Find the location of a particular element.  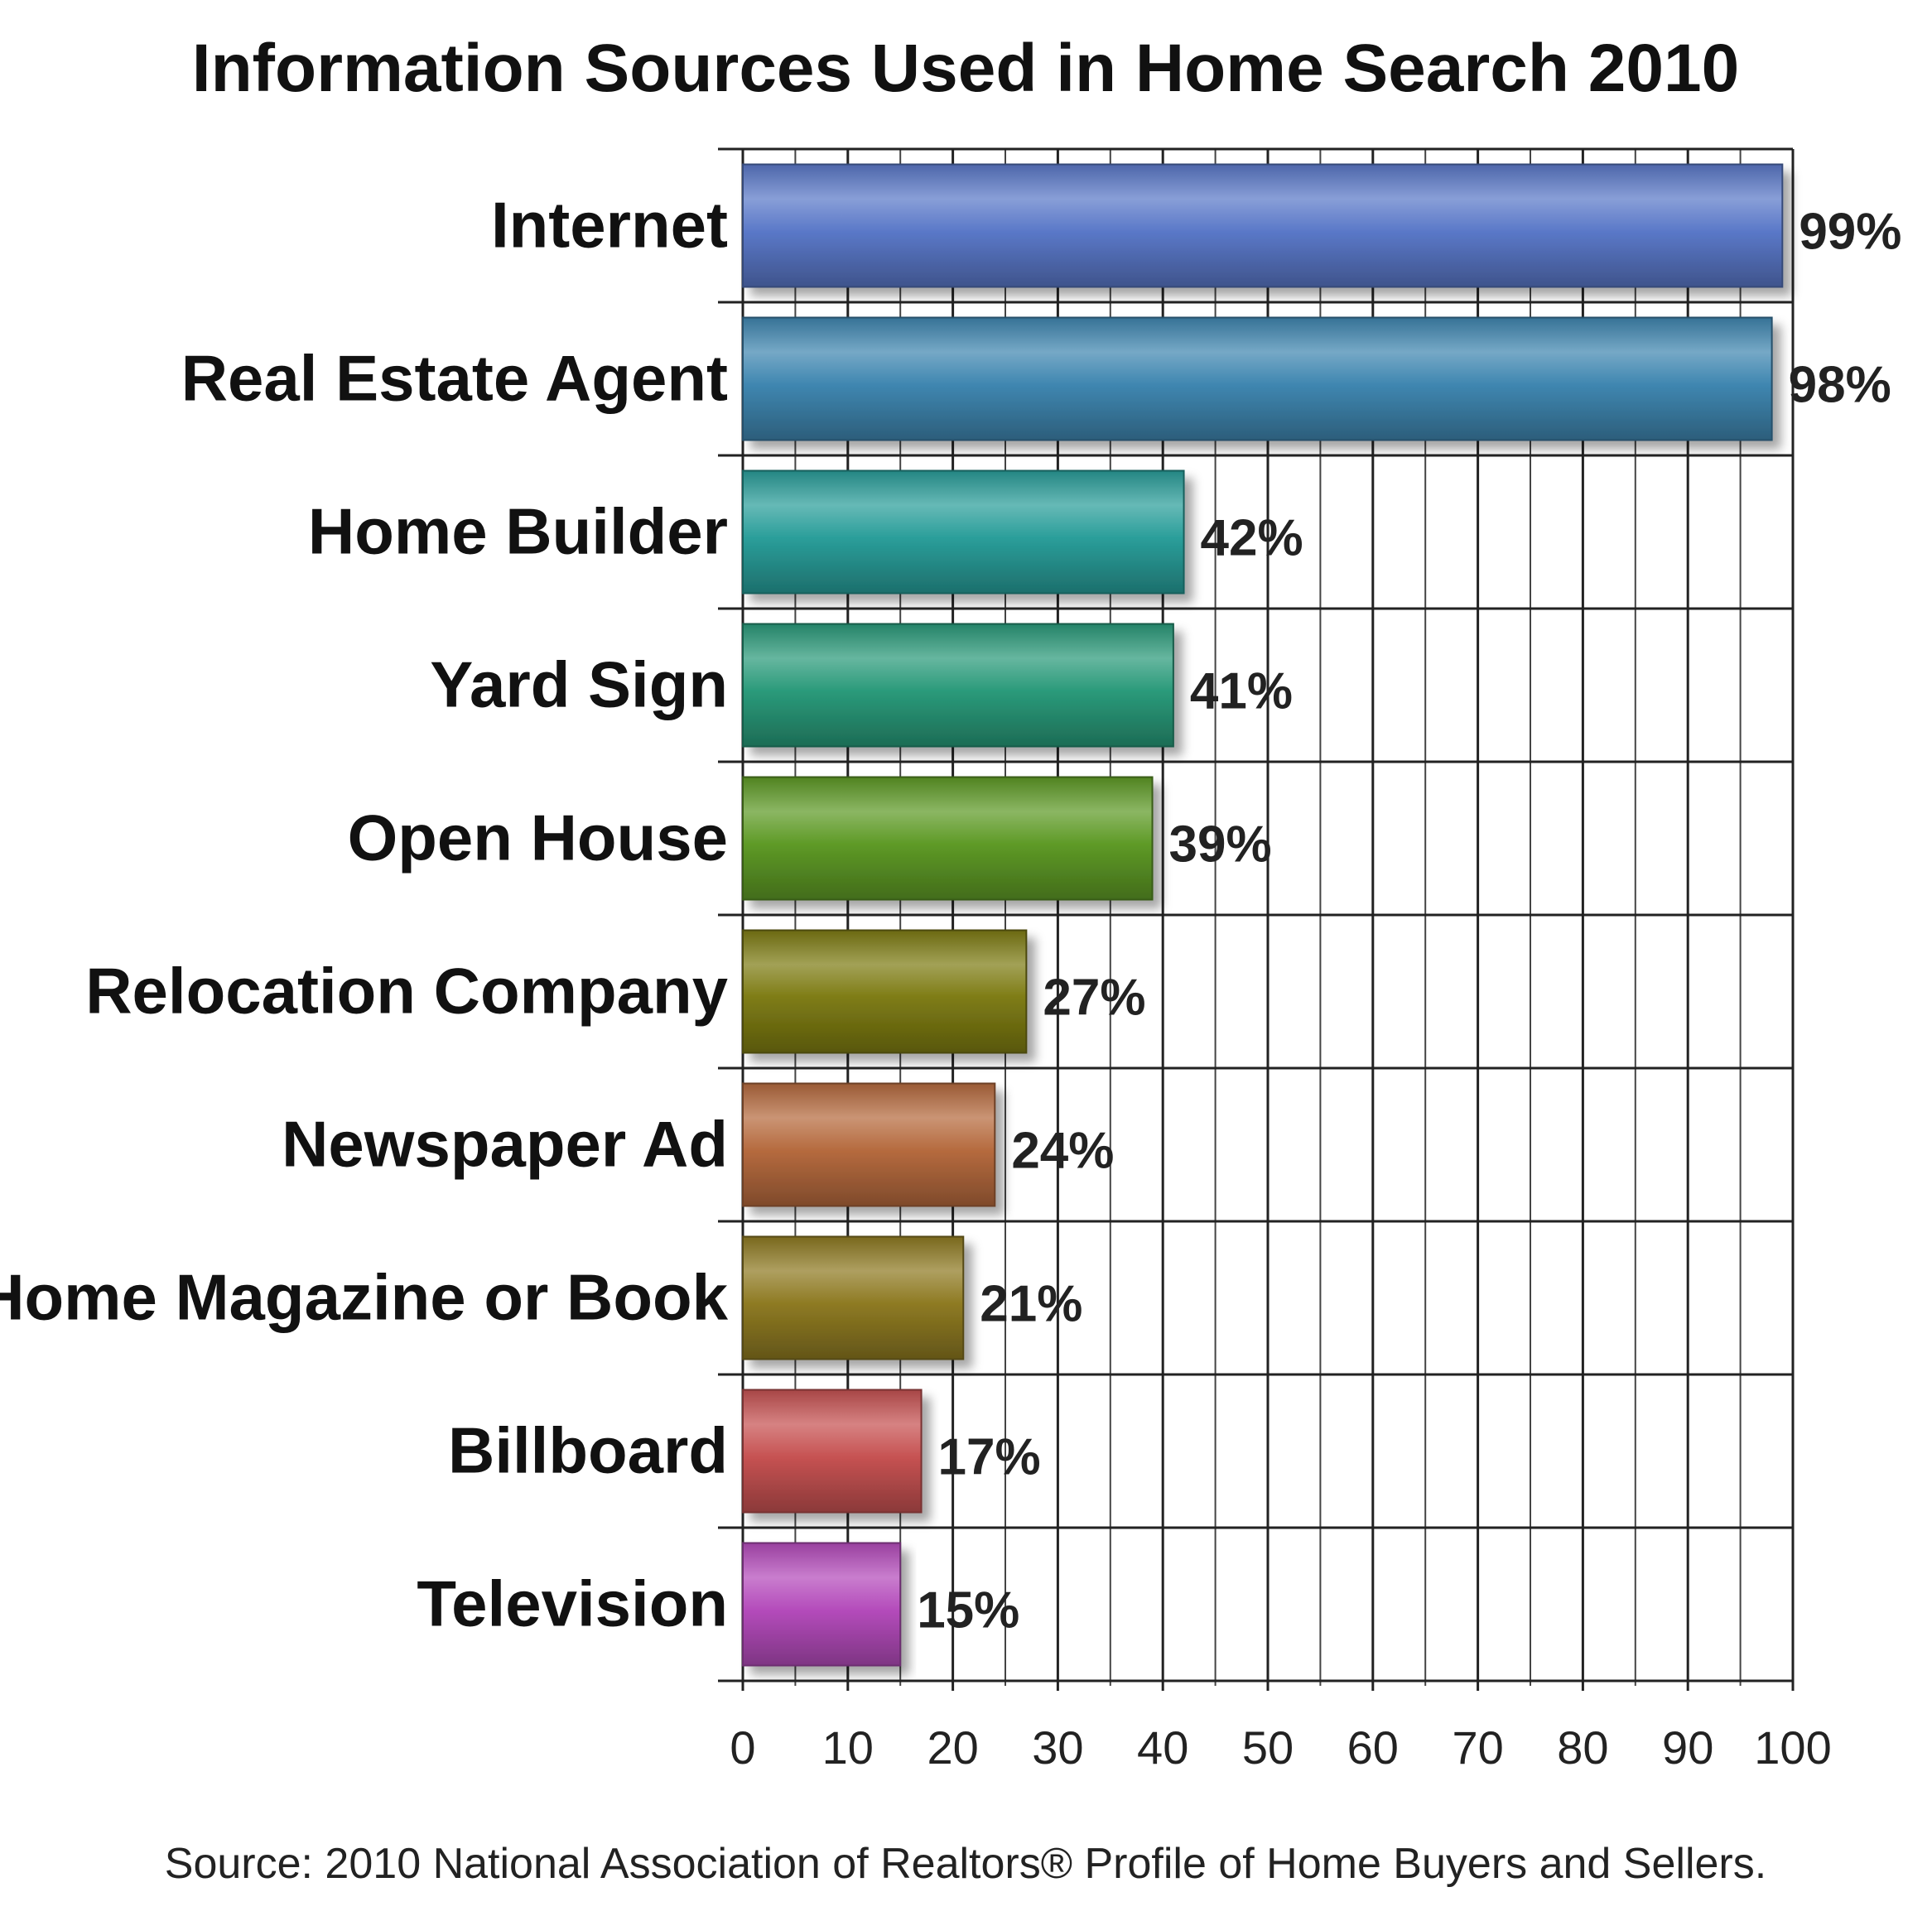

value-label-6: 24% is located at coordinates (1062, 1151).